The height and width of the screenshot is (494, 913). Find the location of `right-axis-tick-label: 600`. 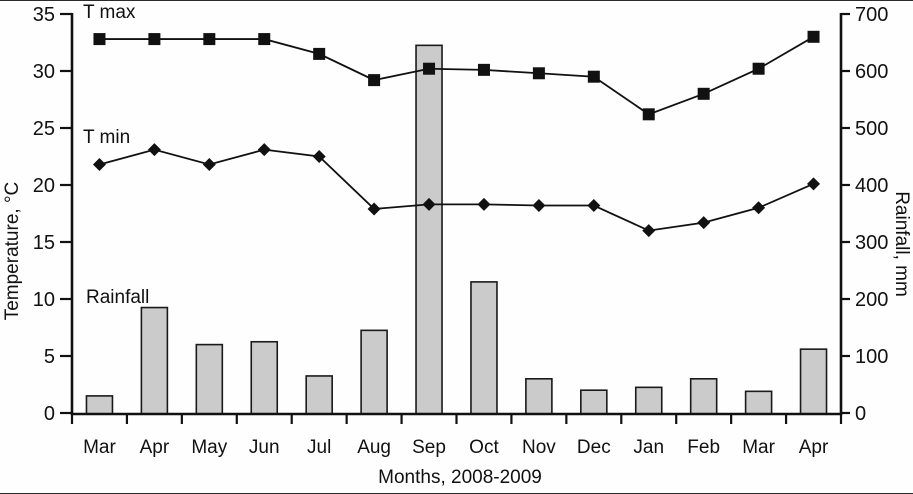

right-axis-tick-label: 600 is located at coordinates (871, 72).